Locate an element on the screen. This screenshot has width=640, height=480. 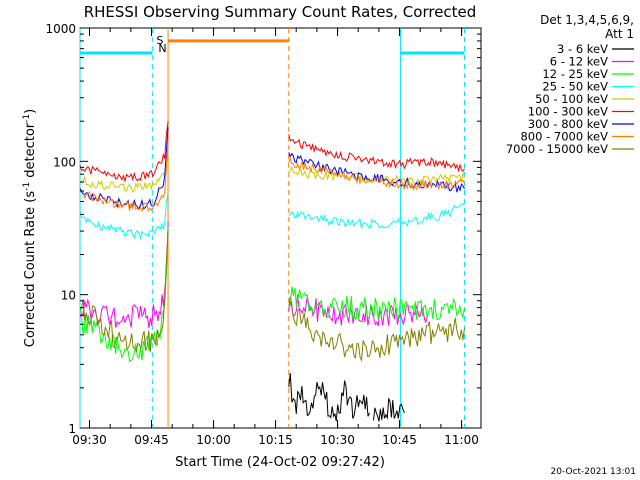
series-300-800keV is located at coordinates (272, 168).